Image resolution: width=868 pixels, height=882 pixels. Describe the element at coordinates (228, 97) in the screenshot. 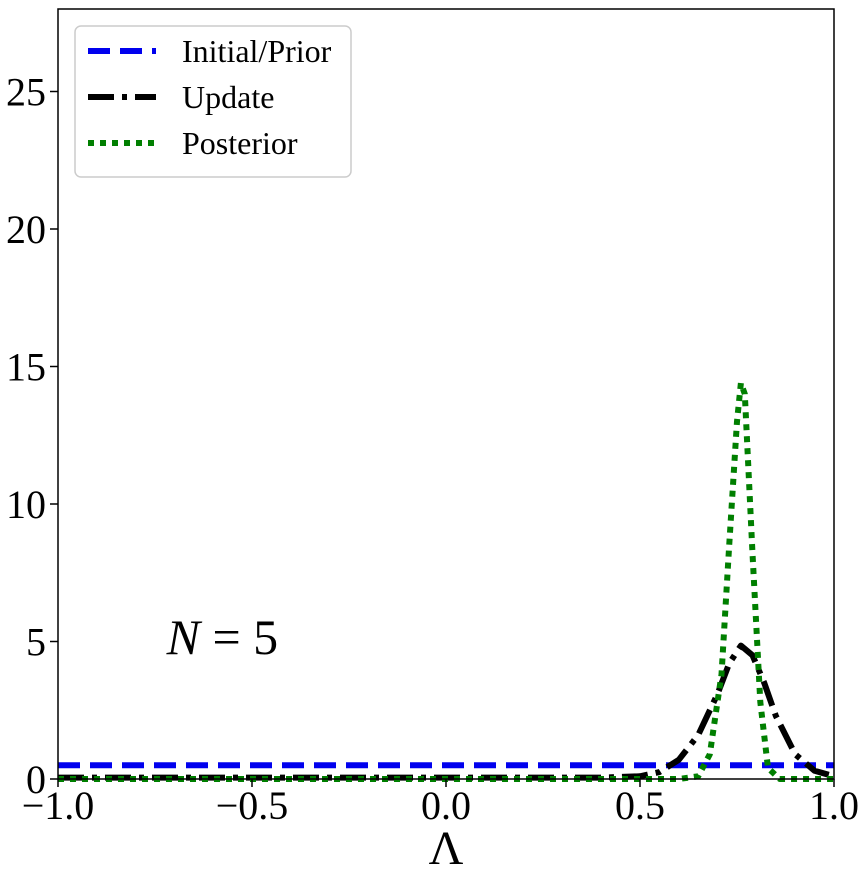

I see `legend-label-update: Update` at that location.